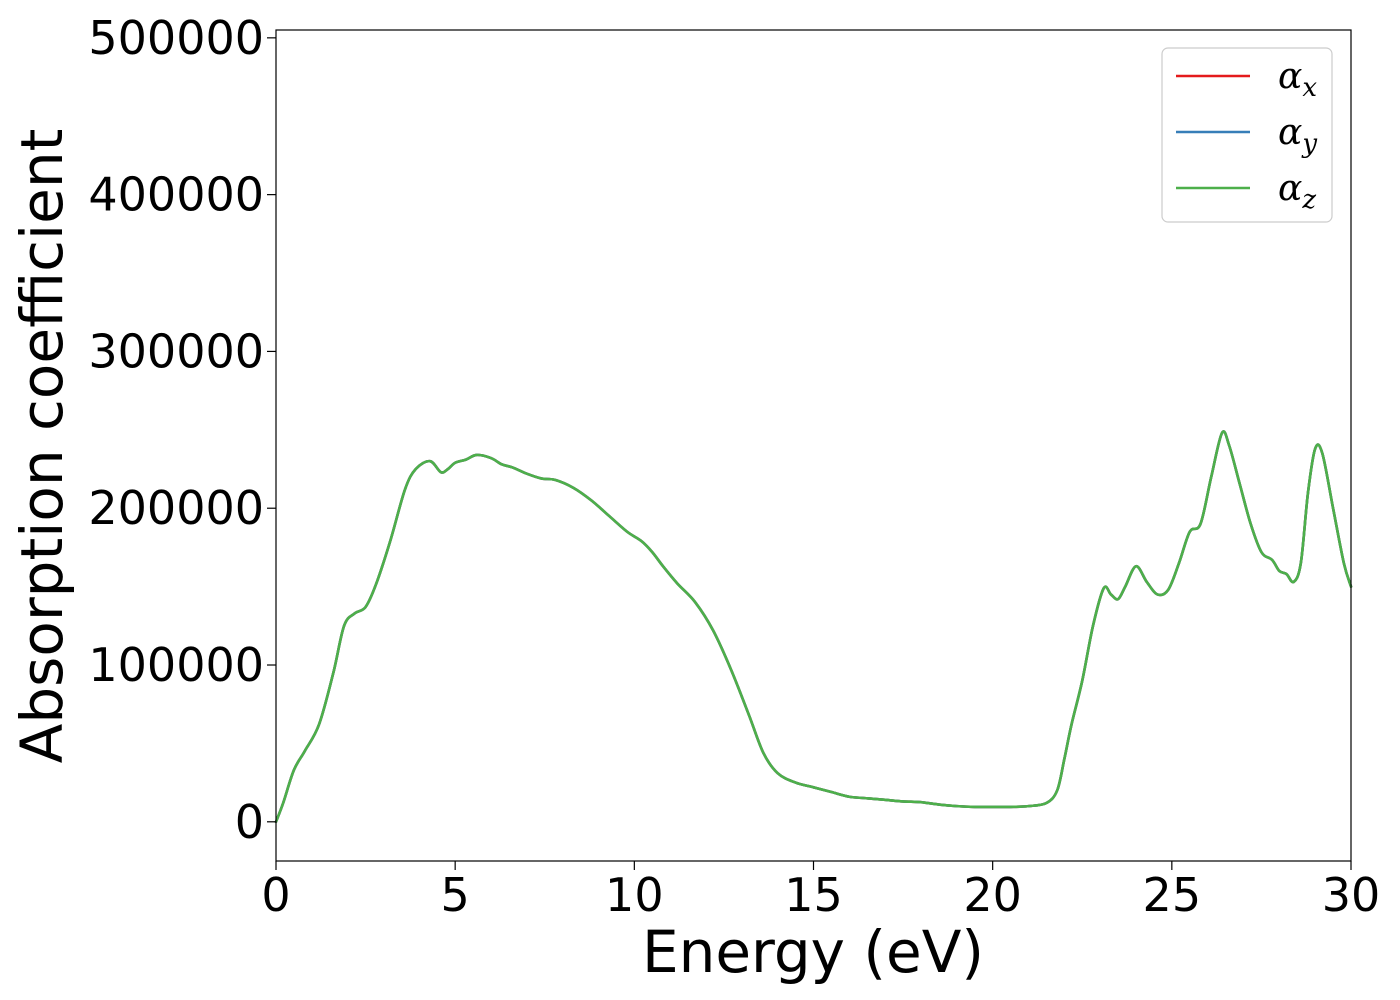 The image size is (1400, 1000). Describe the element at coordinates (1351, 895) in the screenshot. I see `x-tick-label: 30` at that location.